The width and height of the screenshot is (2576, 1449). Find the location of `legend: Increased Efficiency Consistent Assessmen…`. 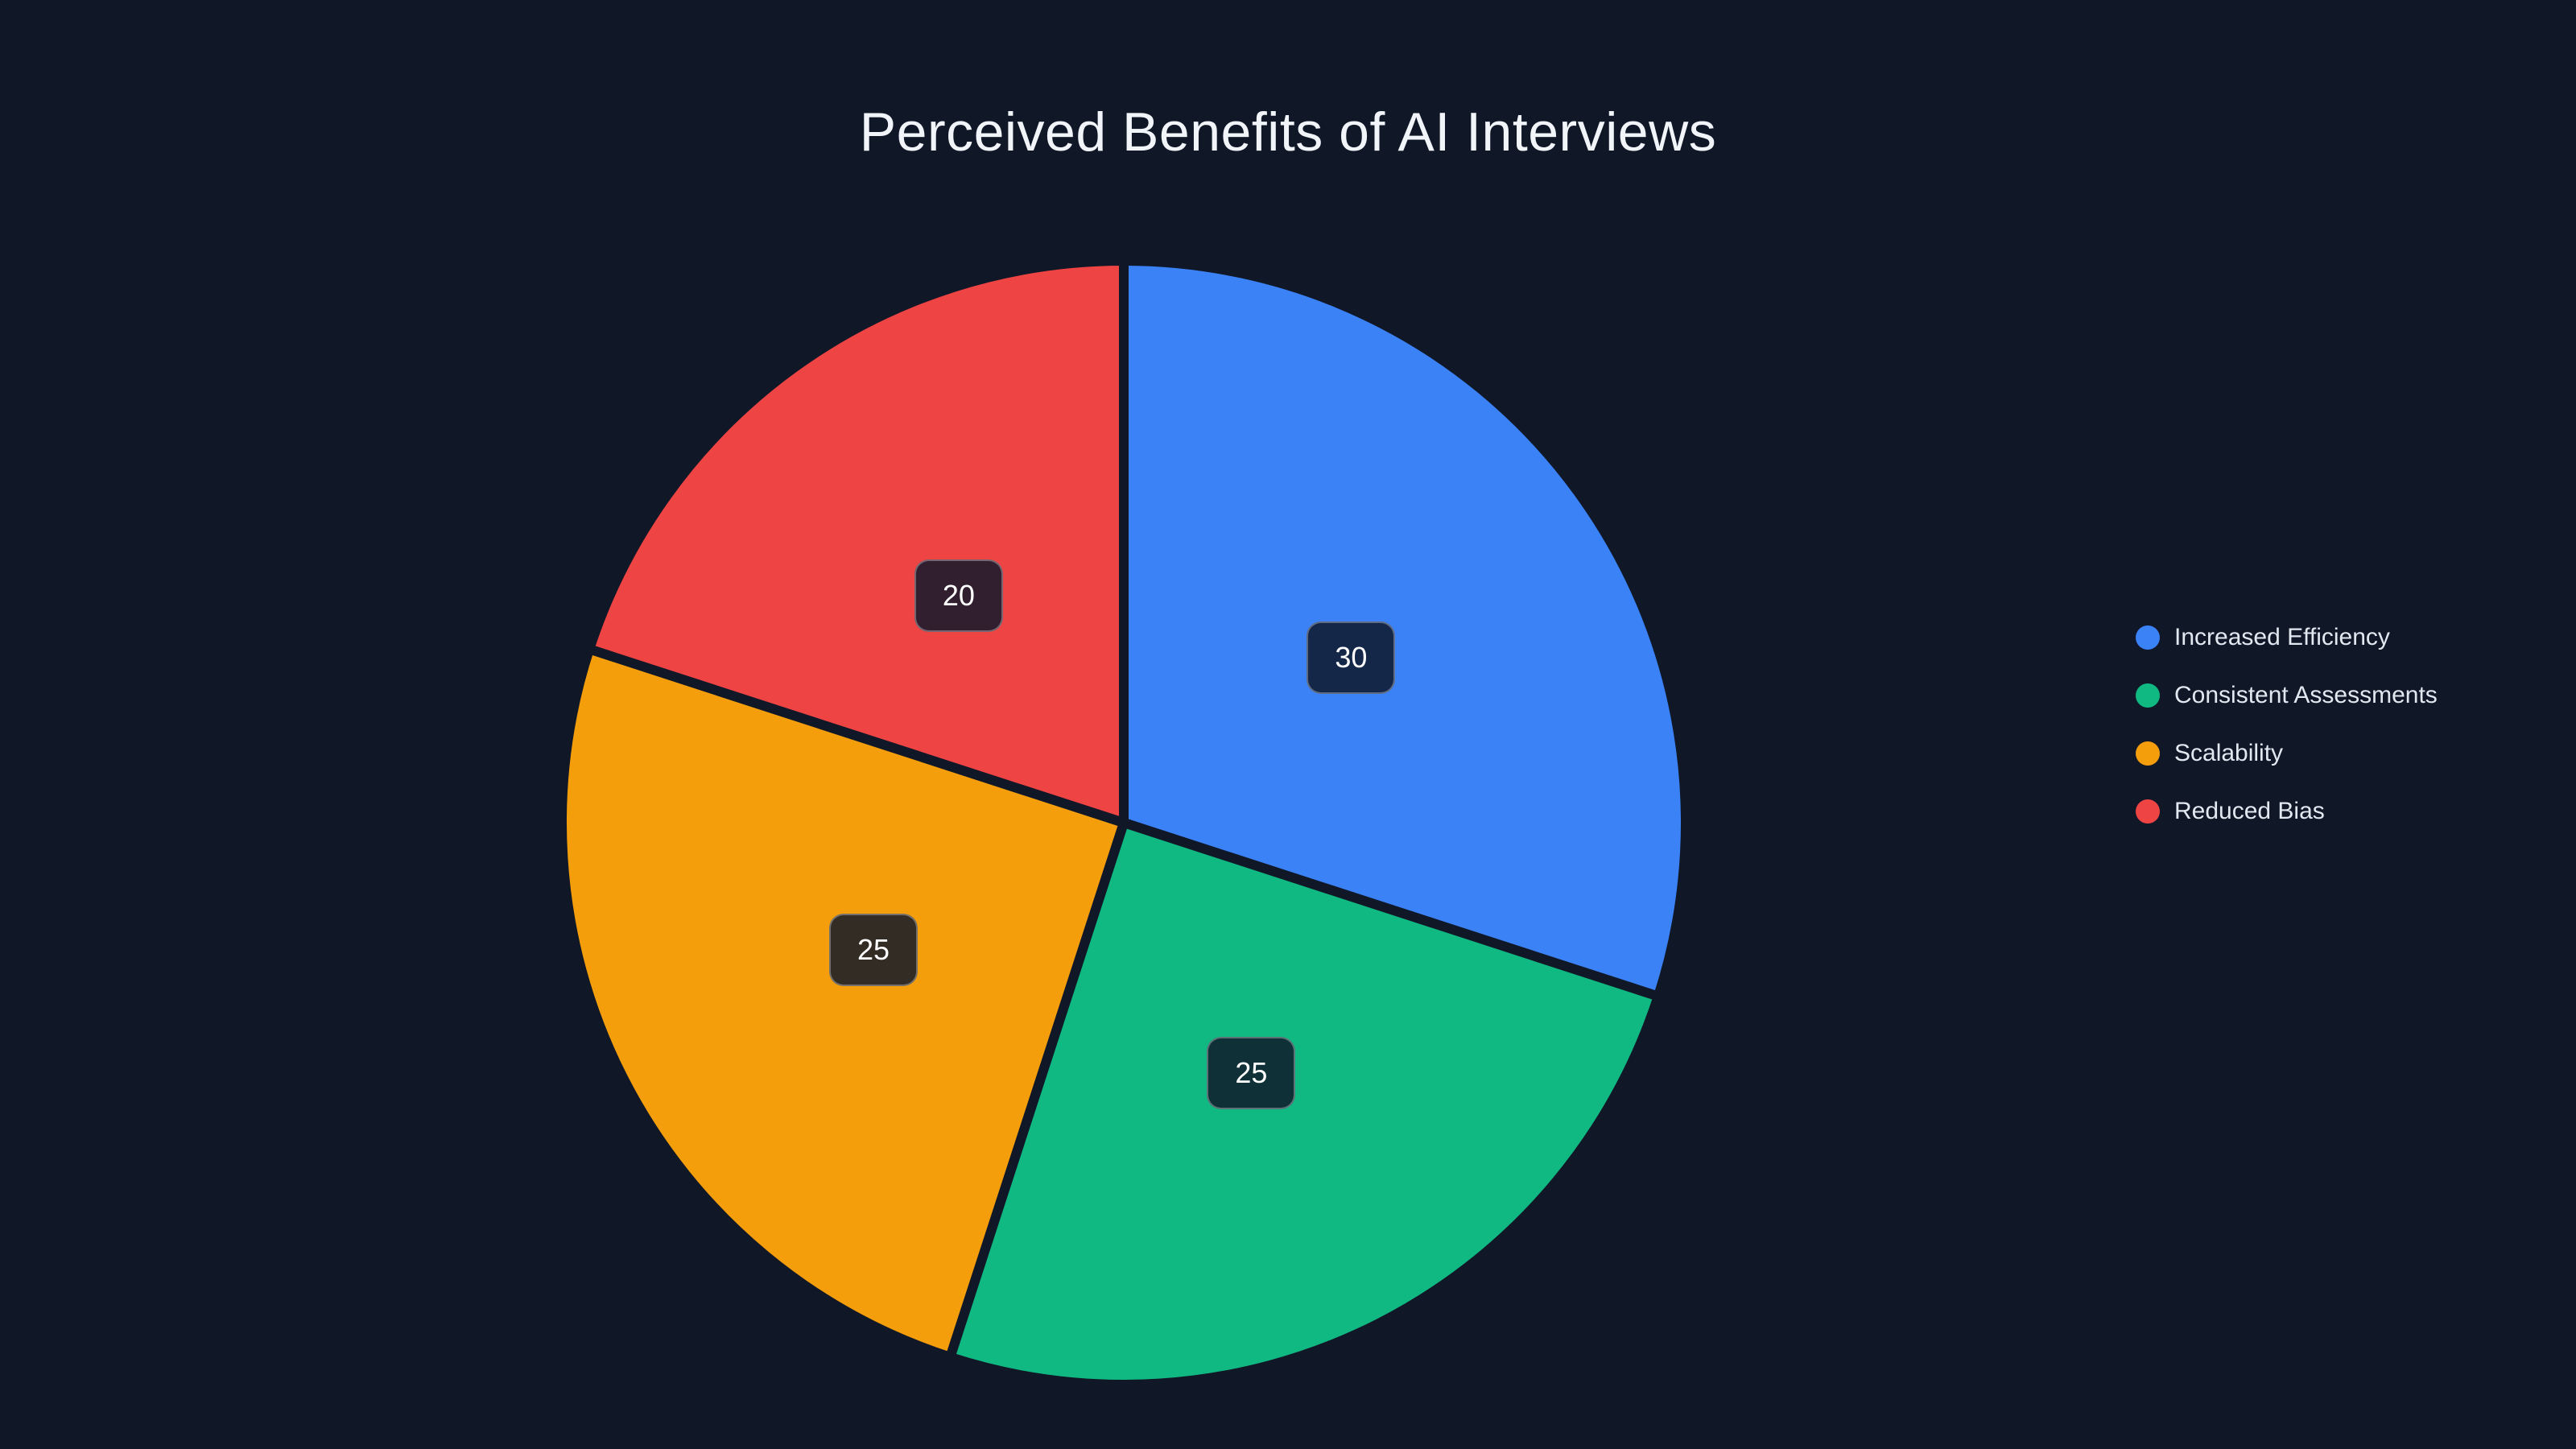

legend: Increased Efficiency Consistent Assessmen… is located at coordinates (2287, 724).